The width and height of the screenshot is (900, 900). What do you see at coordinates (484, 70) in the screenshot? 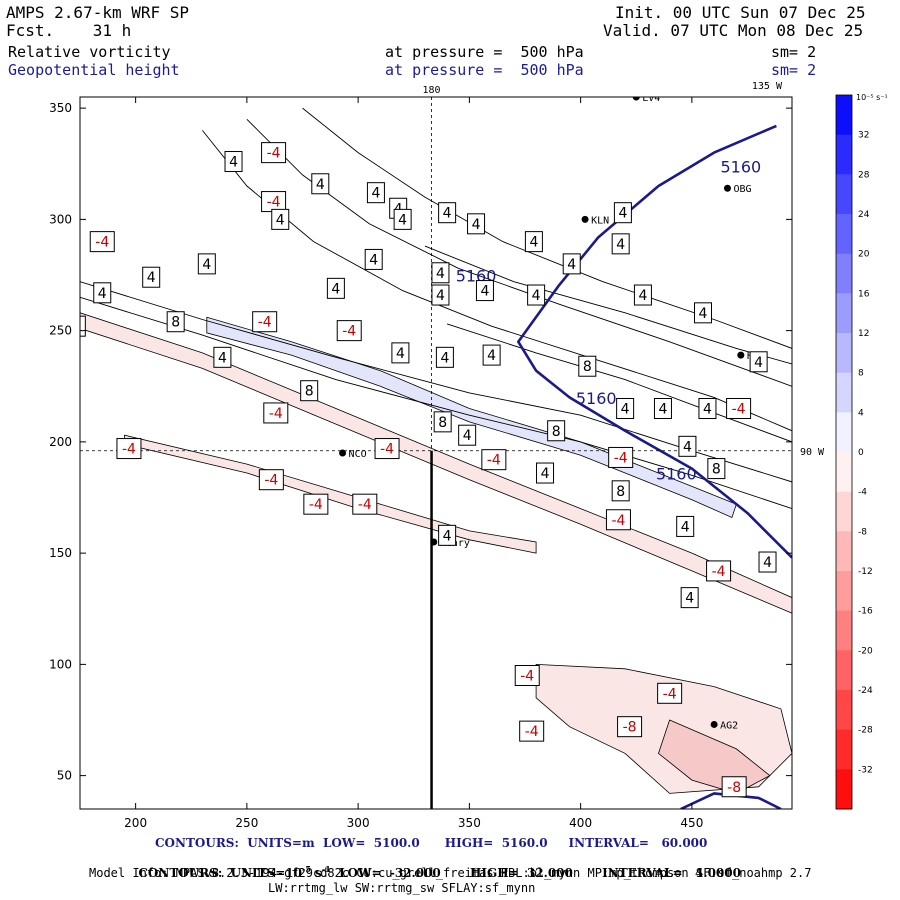
I see `field2-level: at pressure = 500 hPa` at bounding box center [484, 70].